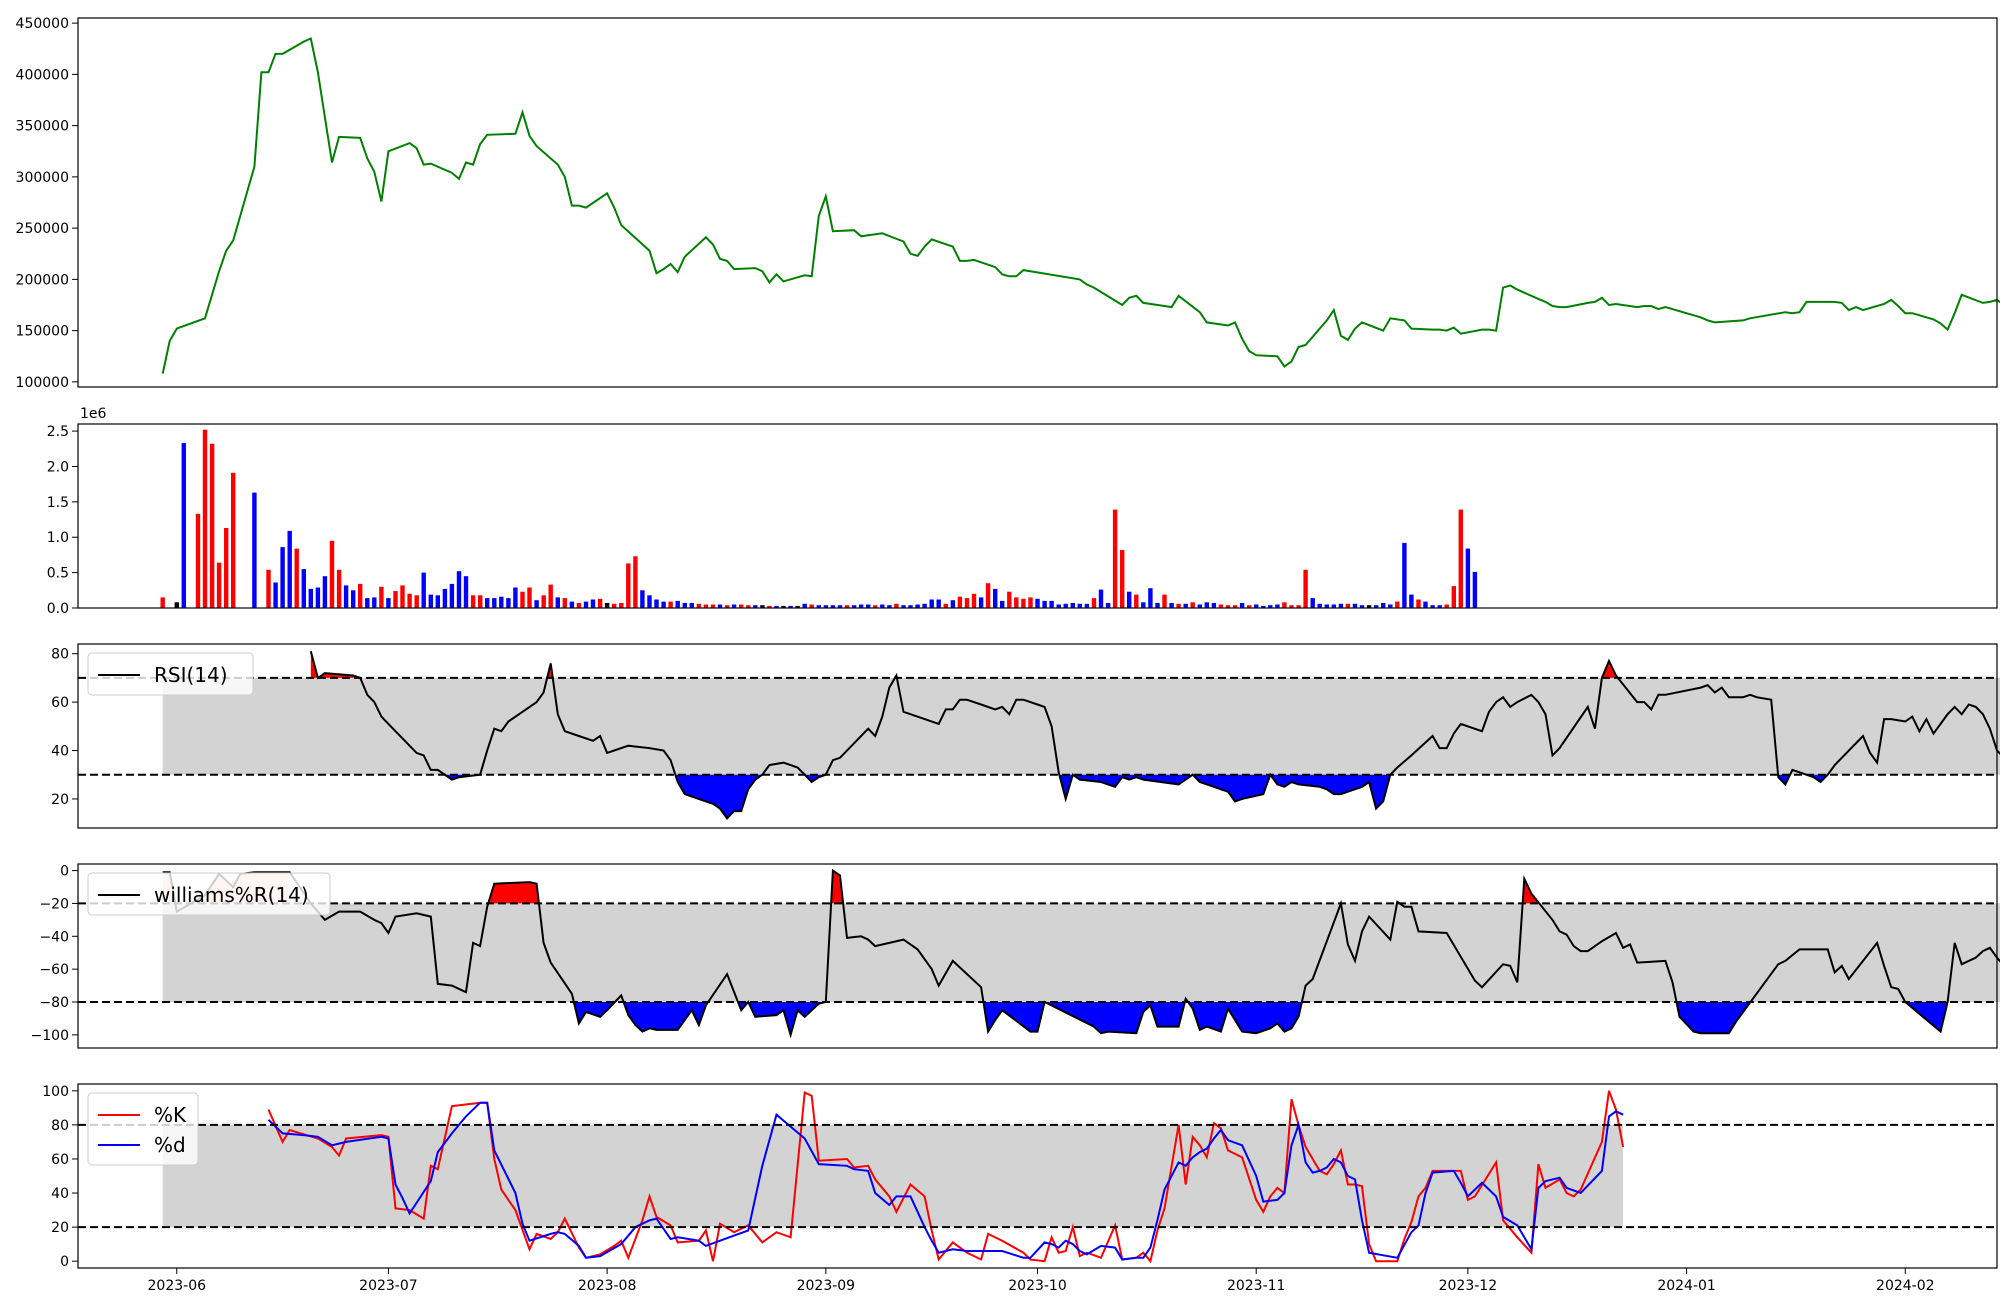 The height and width of the screenshot is (1304, 2000). I want to click on x-tick-label: 2023-06, so click(177, 1286).